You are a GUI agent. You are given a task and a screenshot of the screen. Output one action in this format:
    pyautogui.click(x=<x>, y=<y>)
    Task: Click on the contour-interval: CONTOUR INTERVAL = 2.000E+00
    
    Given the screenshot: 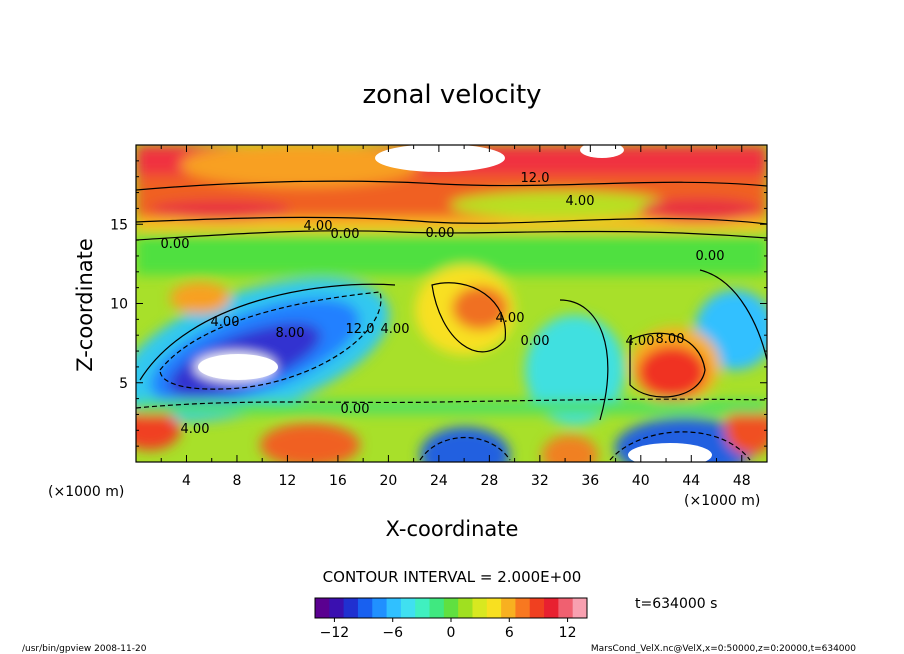 What is the action you would take?
    pyautogui.click(x=452, y=577)
    